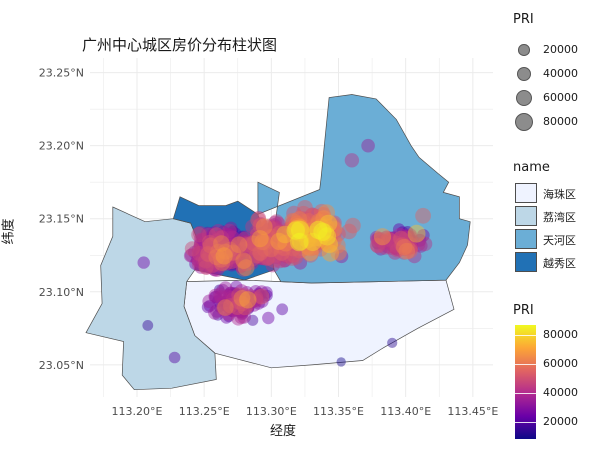 The image size is (595, 471). I want to click on color-legend-title: PRI, so click(523, 310).